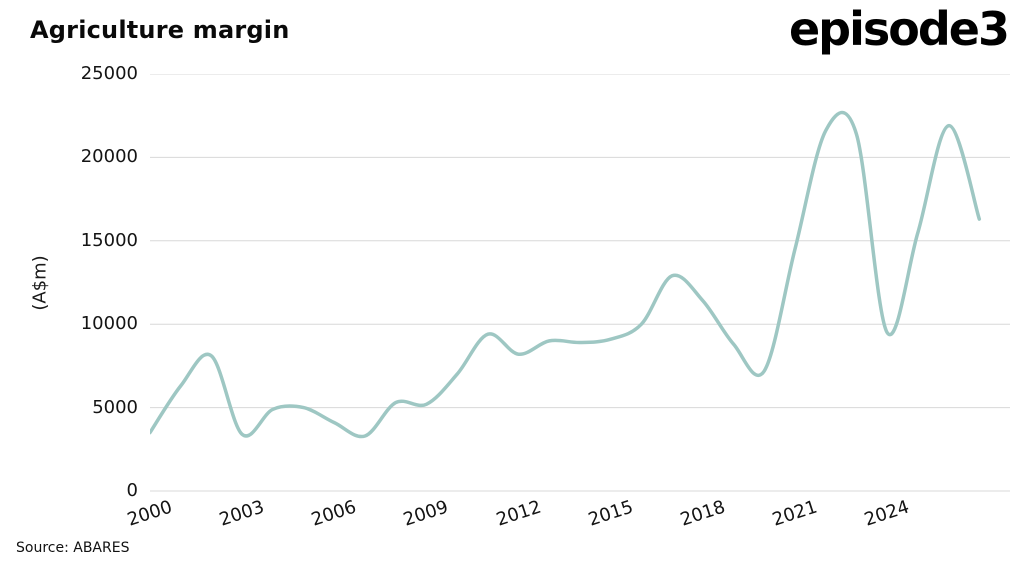 This screenshot has height=570, width=1024. Describe the element at coordinates (109, 240) in the screenshot. I see `y-tick-label: 15000` at that location.